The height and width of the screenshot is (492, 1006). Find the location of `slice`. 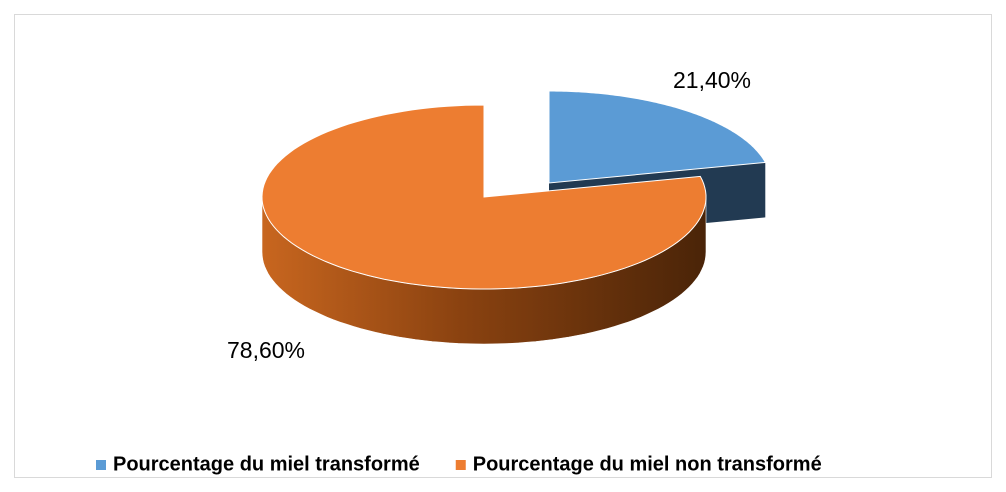

slice is located at coordinates (657, 137).